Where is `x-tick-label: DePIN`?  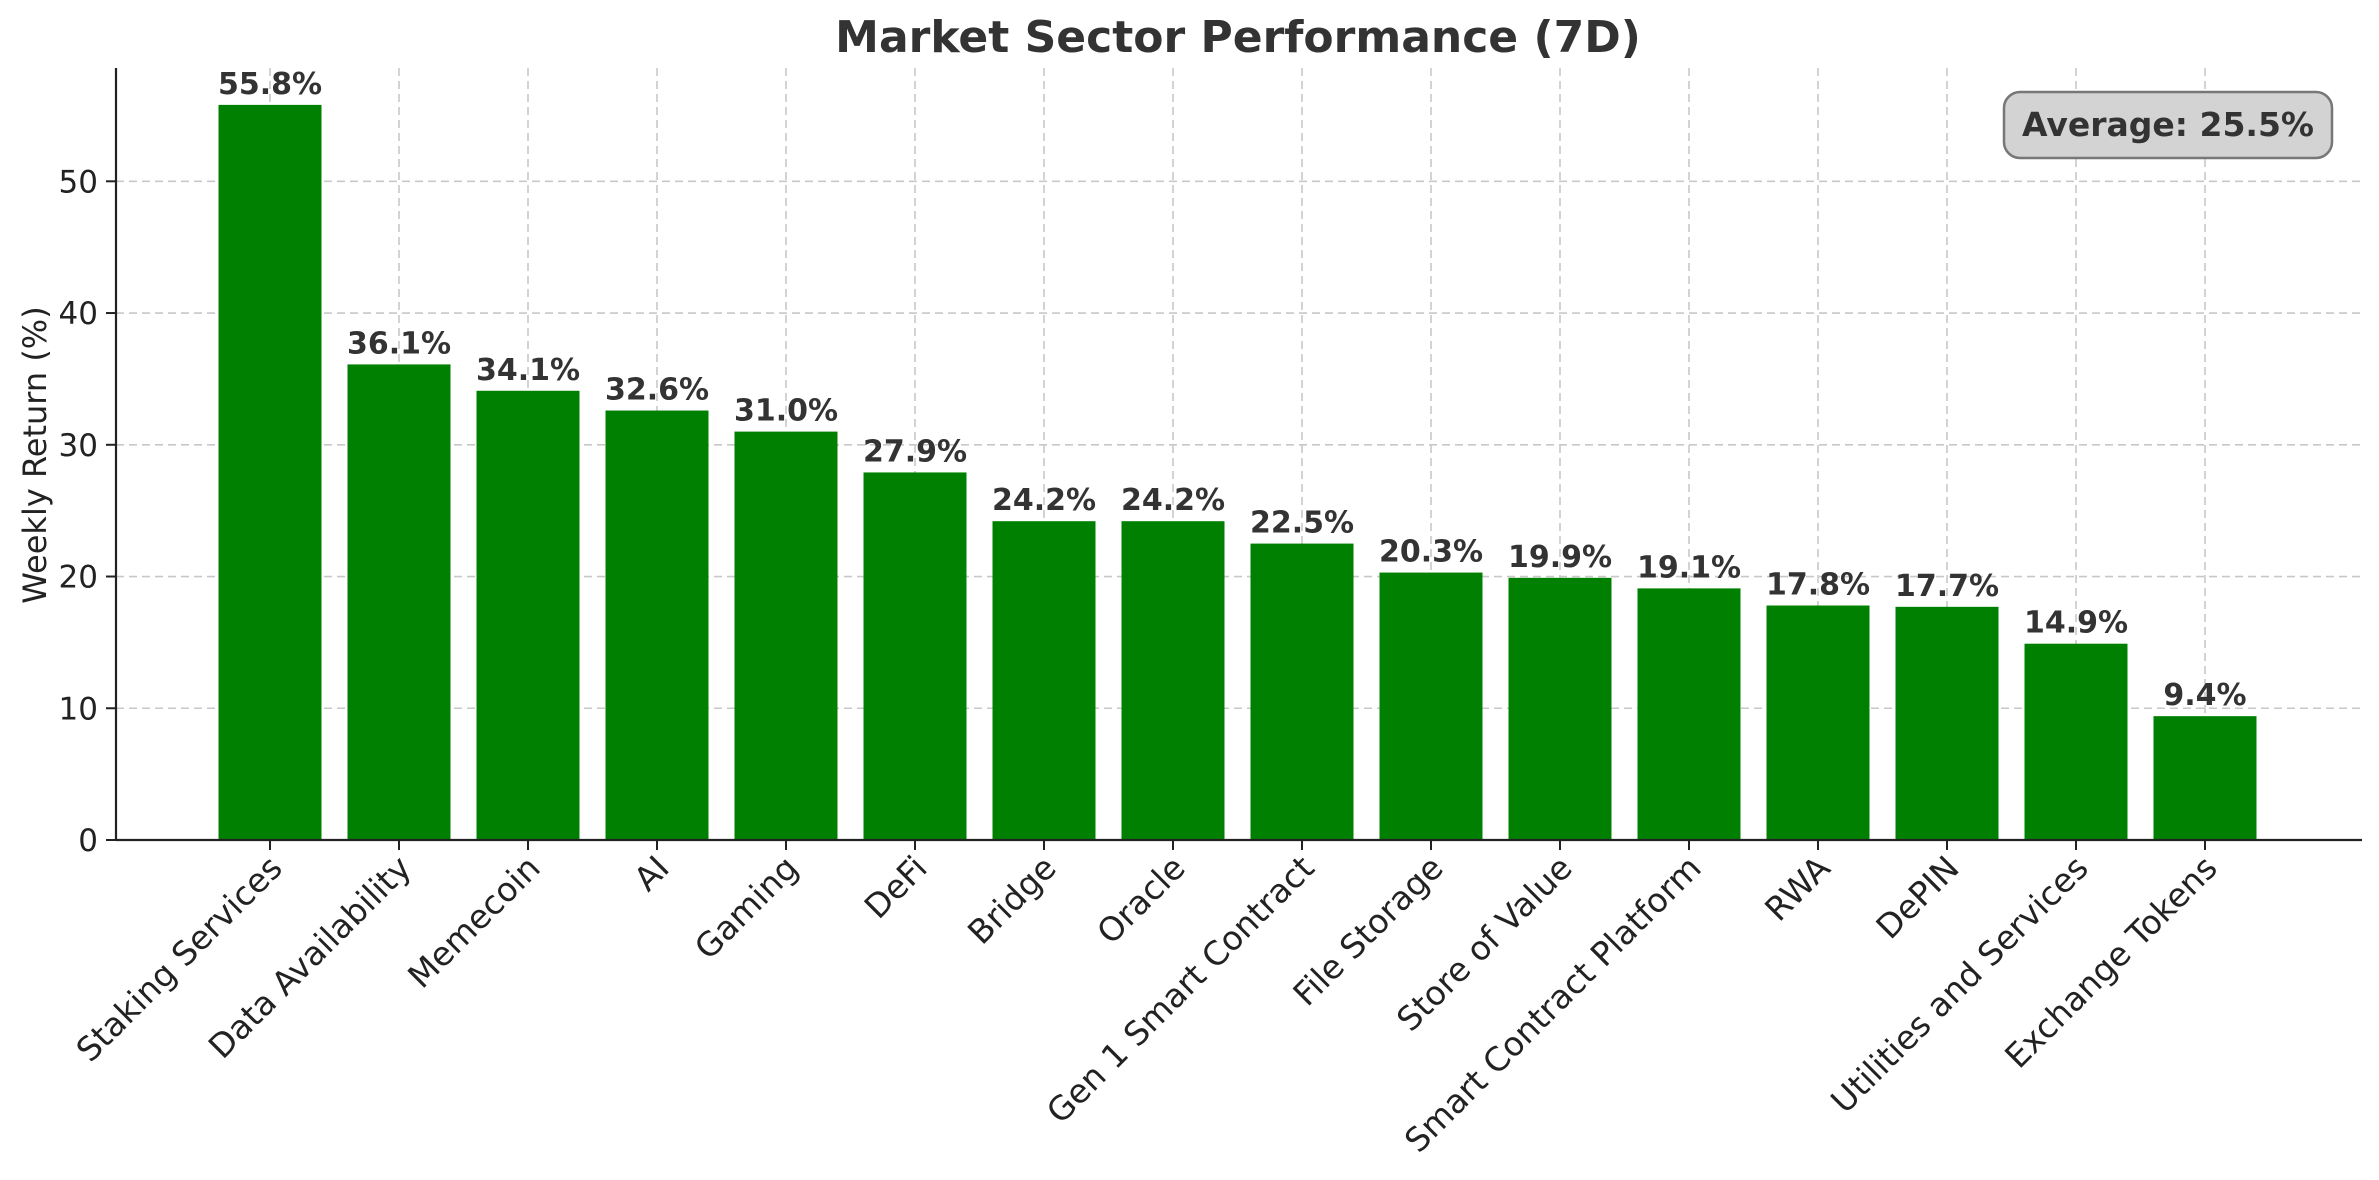
x-tick-label: DePIN is located at coordinates (1917, 897).